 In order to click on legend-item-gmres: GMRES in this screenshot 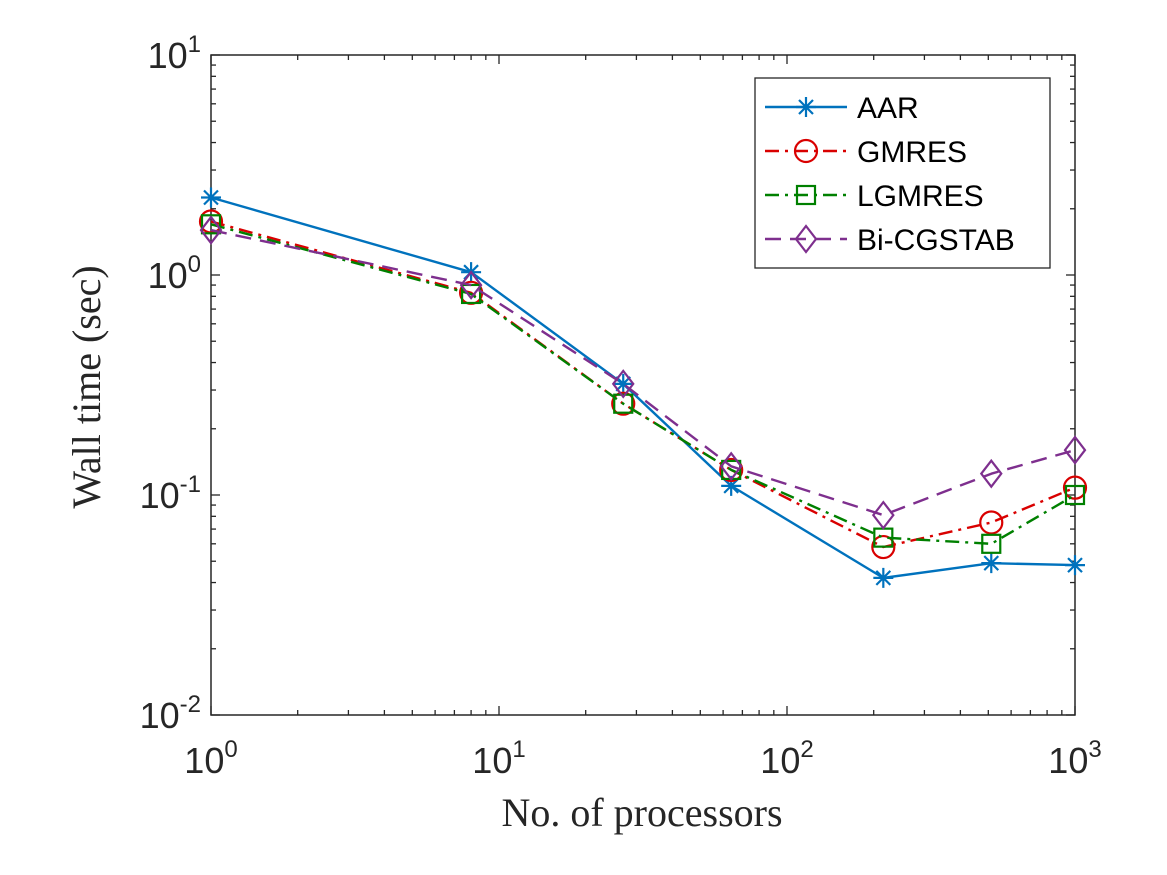, I will do `click(866, 152)`.